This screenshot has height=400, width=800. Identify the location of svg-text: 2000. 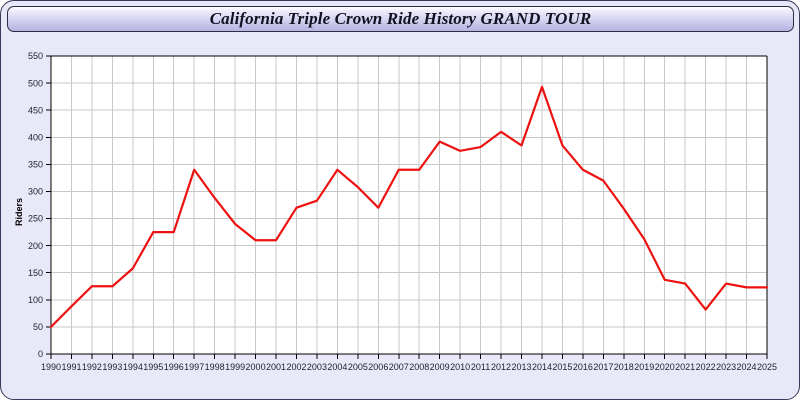
(256, 367).